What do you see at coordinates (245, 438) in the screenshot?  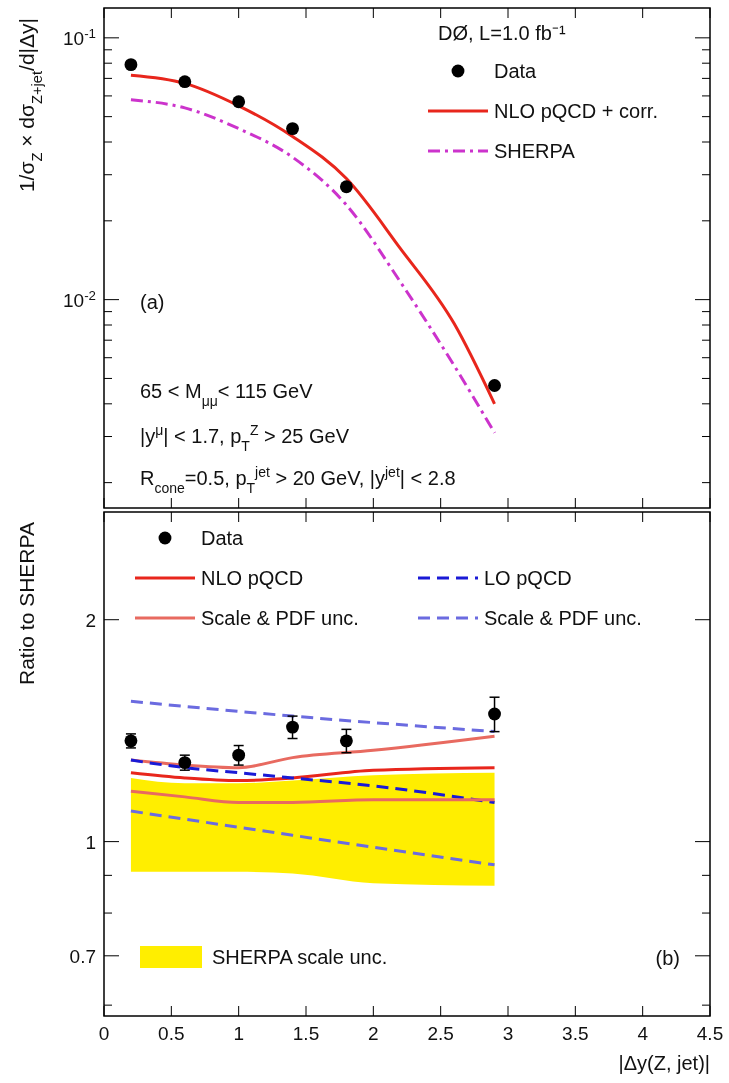 I see `annotation: |y$^{μ}$| < 1.7, p$_{T}$$^{Z}$ > 25 GeV` at bounding box center [245, 438].